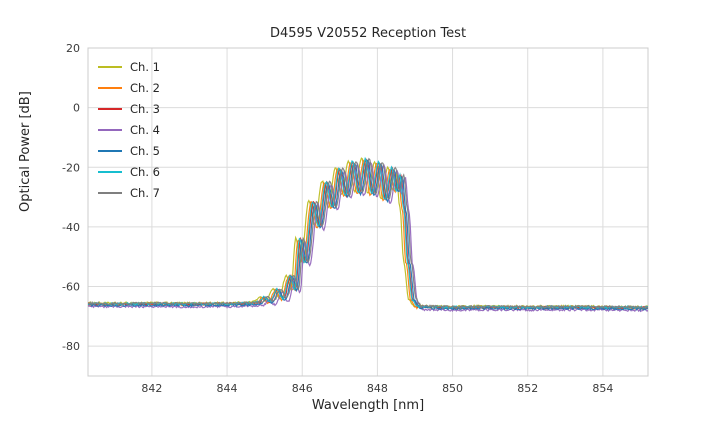 Image resolution: width=720 pixels, height=432 pixels. I want to click on legend-label: Ch. 2, so click(145, 87).